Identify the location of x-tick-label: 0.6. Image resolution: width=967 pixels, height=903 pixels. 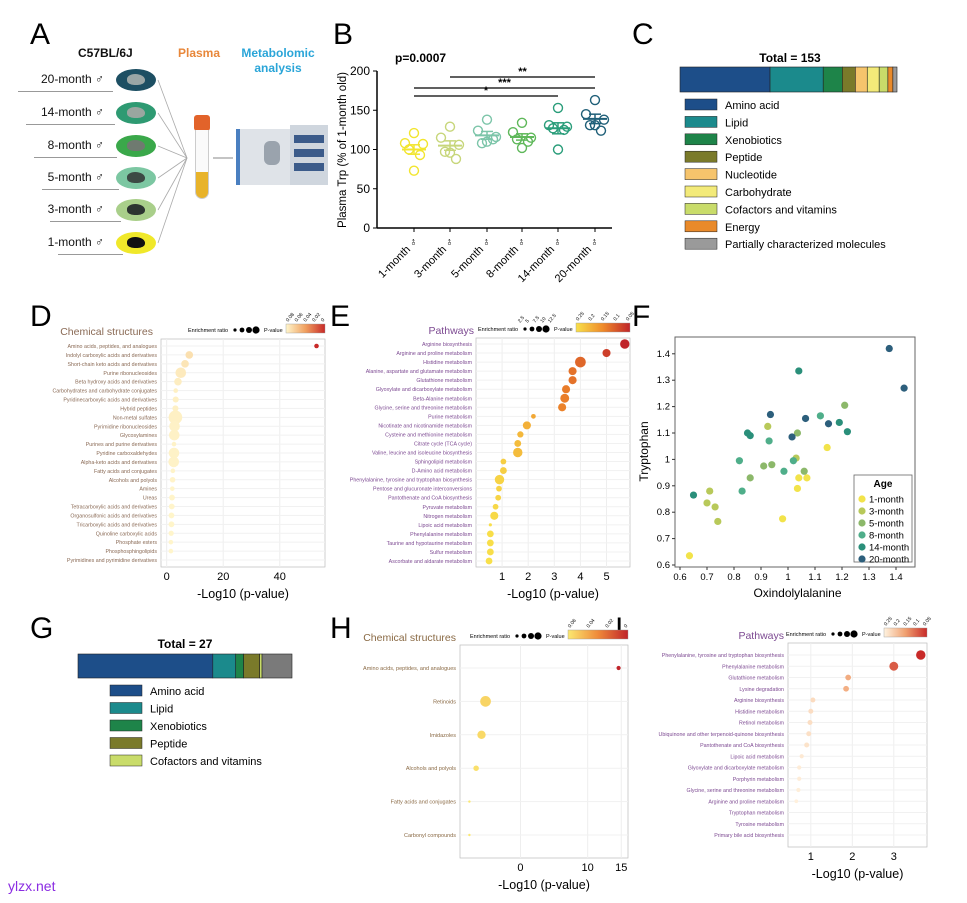
(679, 577).